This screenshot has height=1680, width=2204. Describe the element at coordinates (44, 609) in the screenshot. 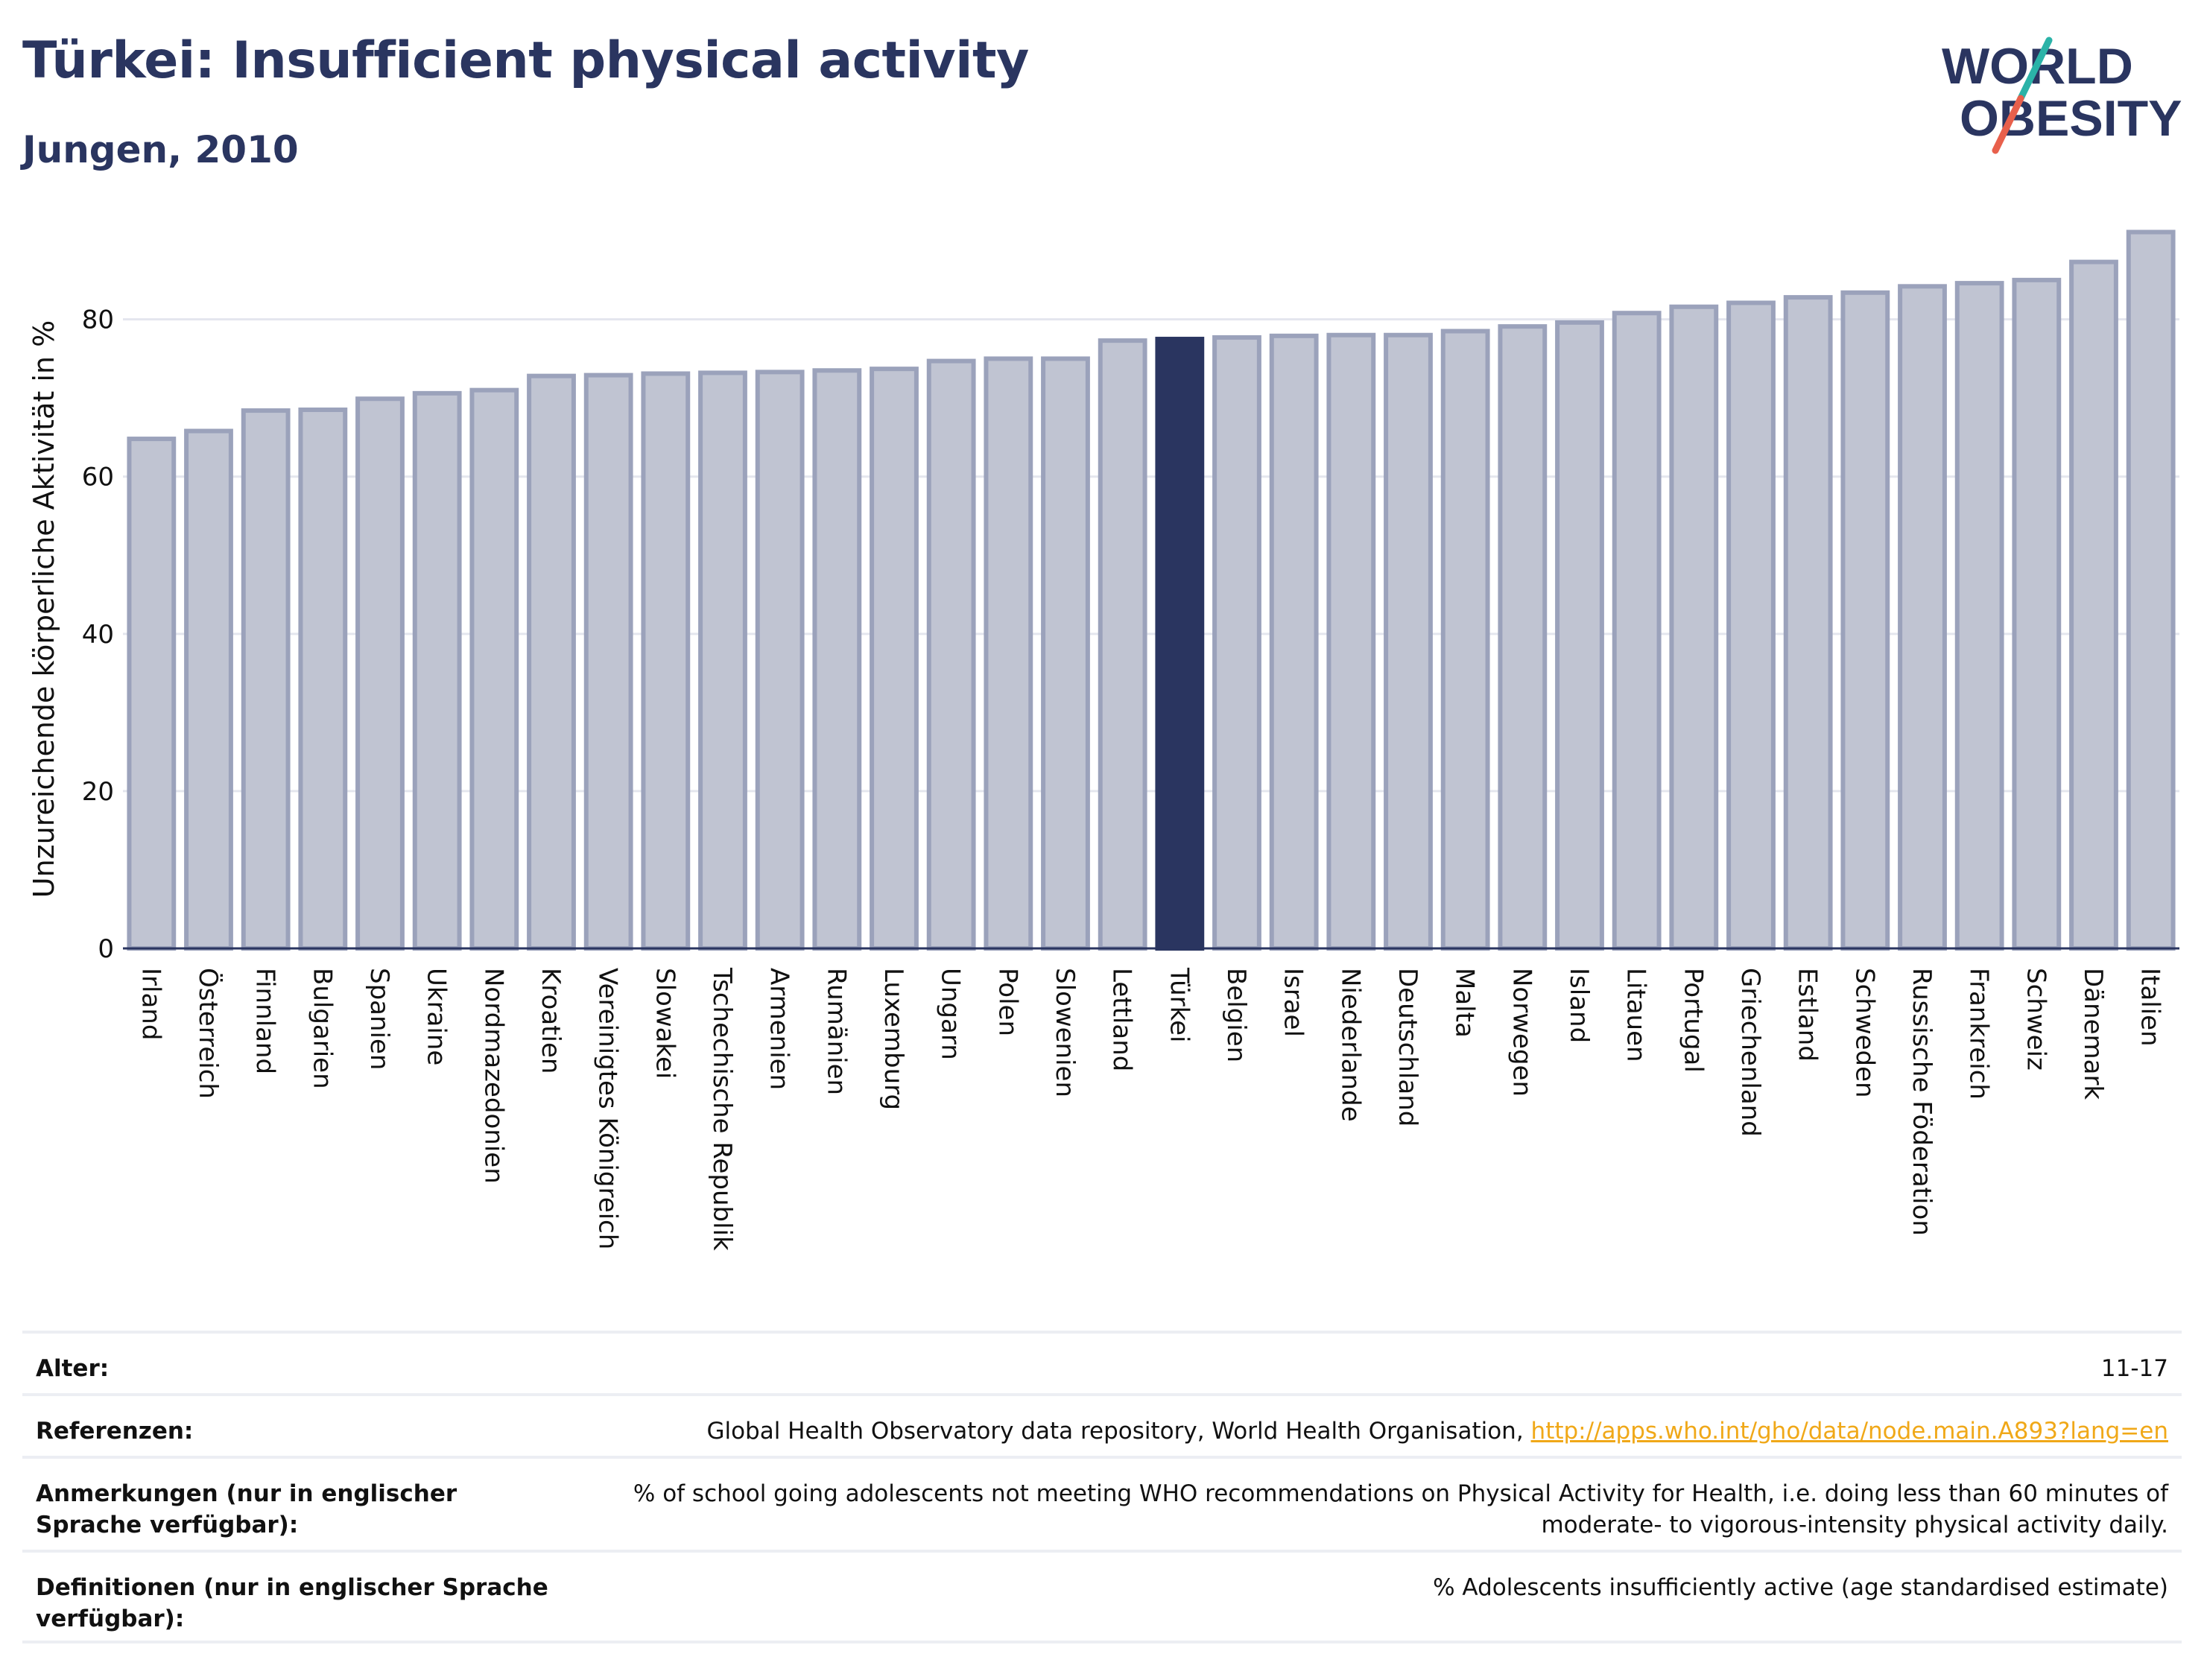

I see `y-axis-label: Unzureichende körperliche Aktivität in %` at that location.